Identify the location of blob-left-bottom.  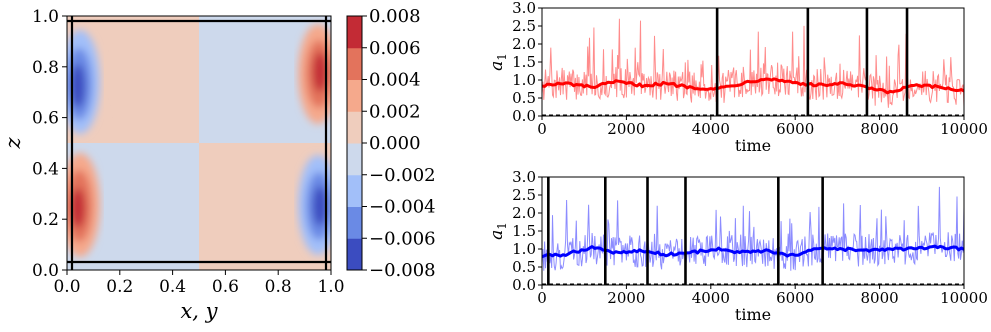
(83, 205).